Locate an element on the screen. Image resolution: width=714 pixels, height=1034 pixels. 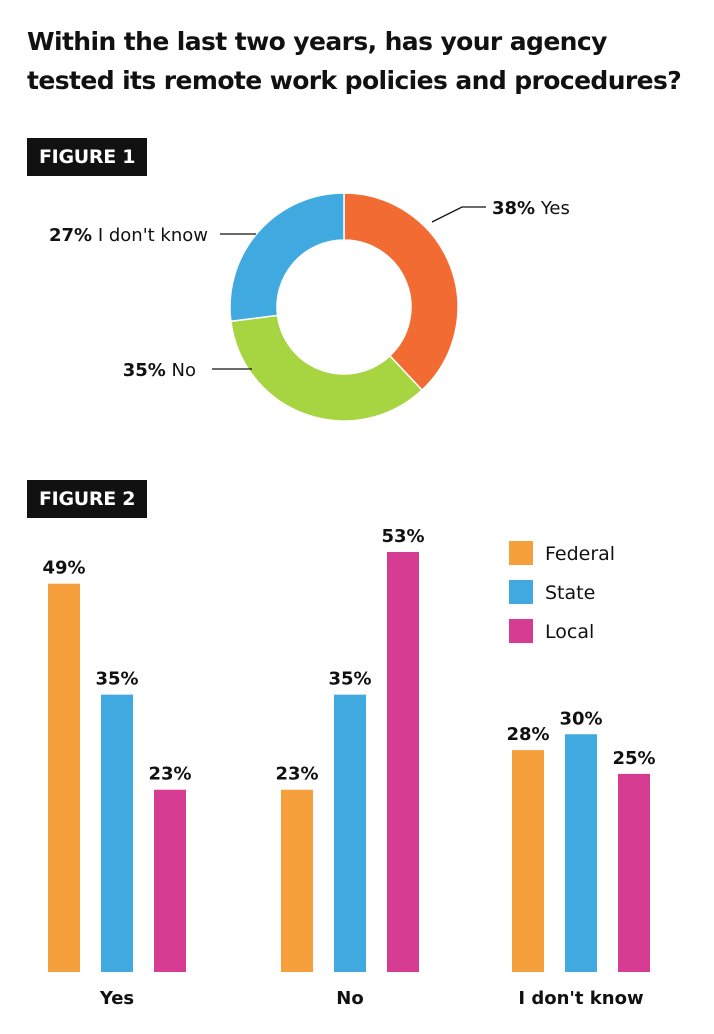
callout-text: Yes is located at coordinates (552, 208).